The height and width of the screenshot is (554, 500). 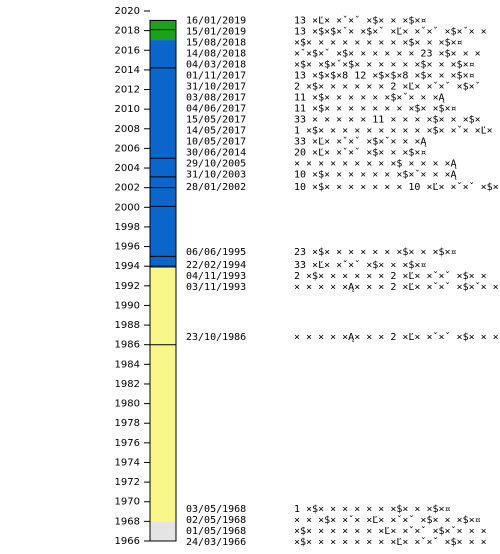 I want to click on event-date: 30/06/2014, so click(x=216, y=152).